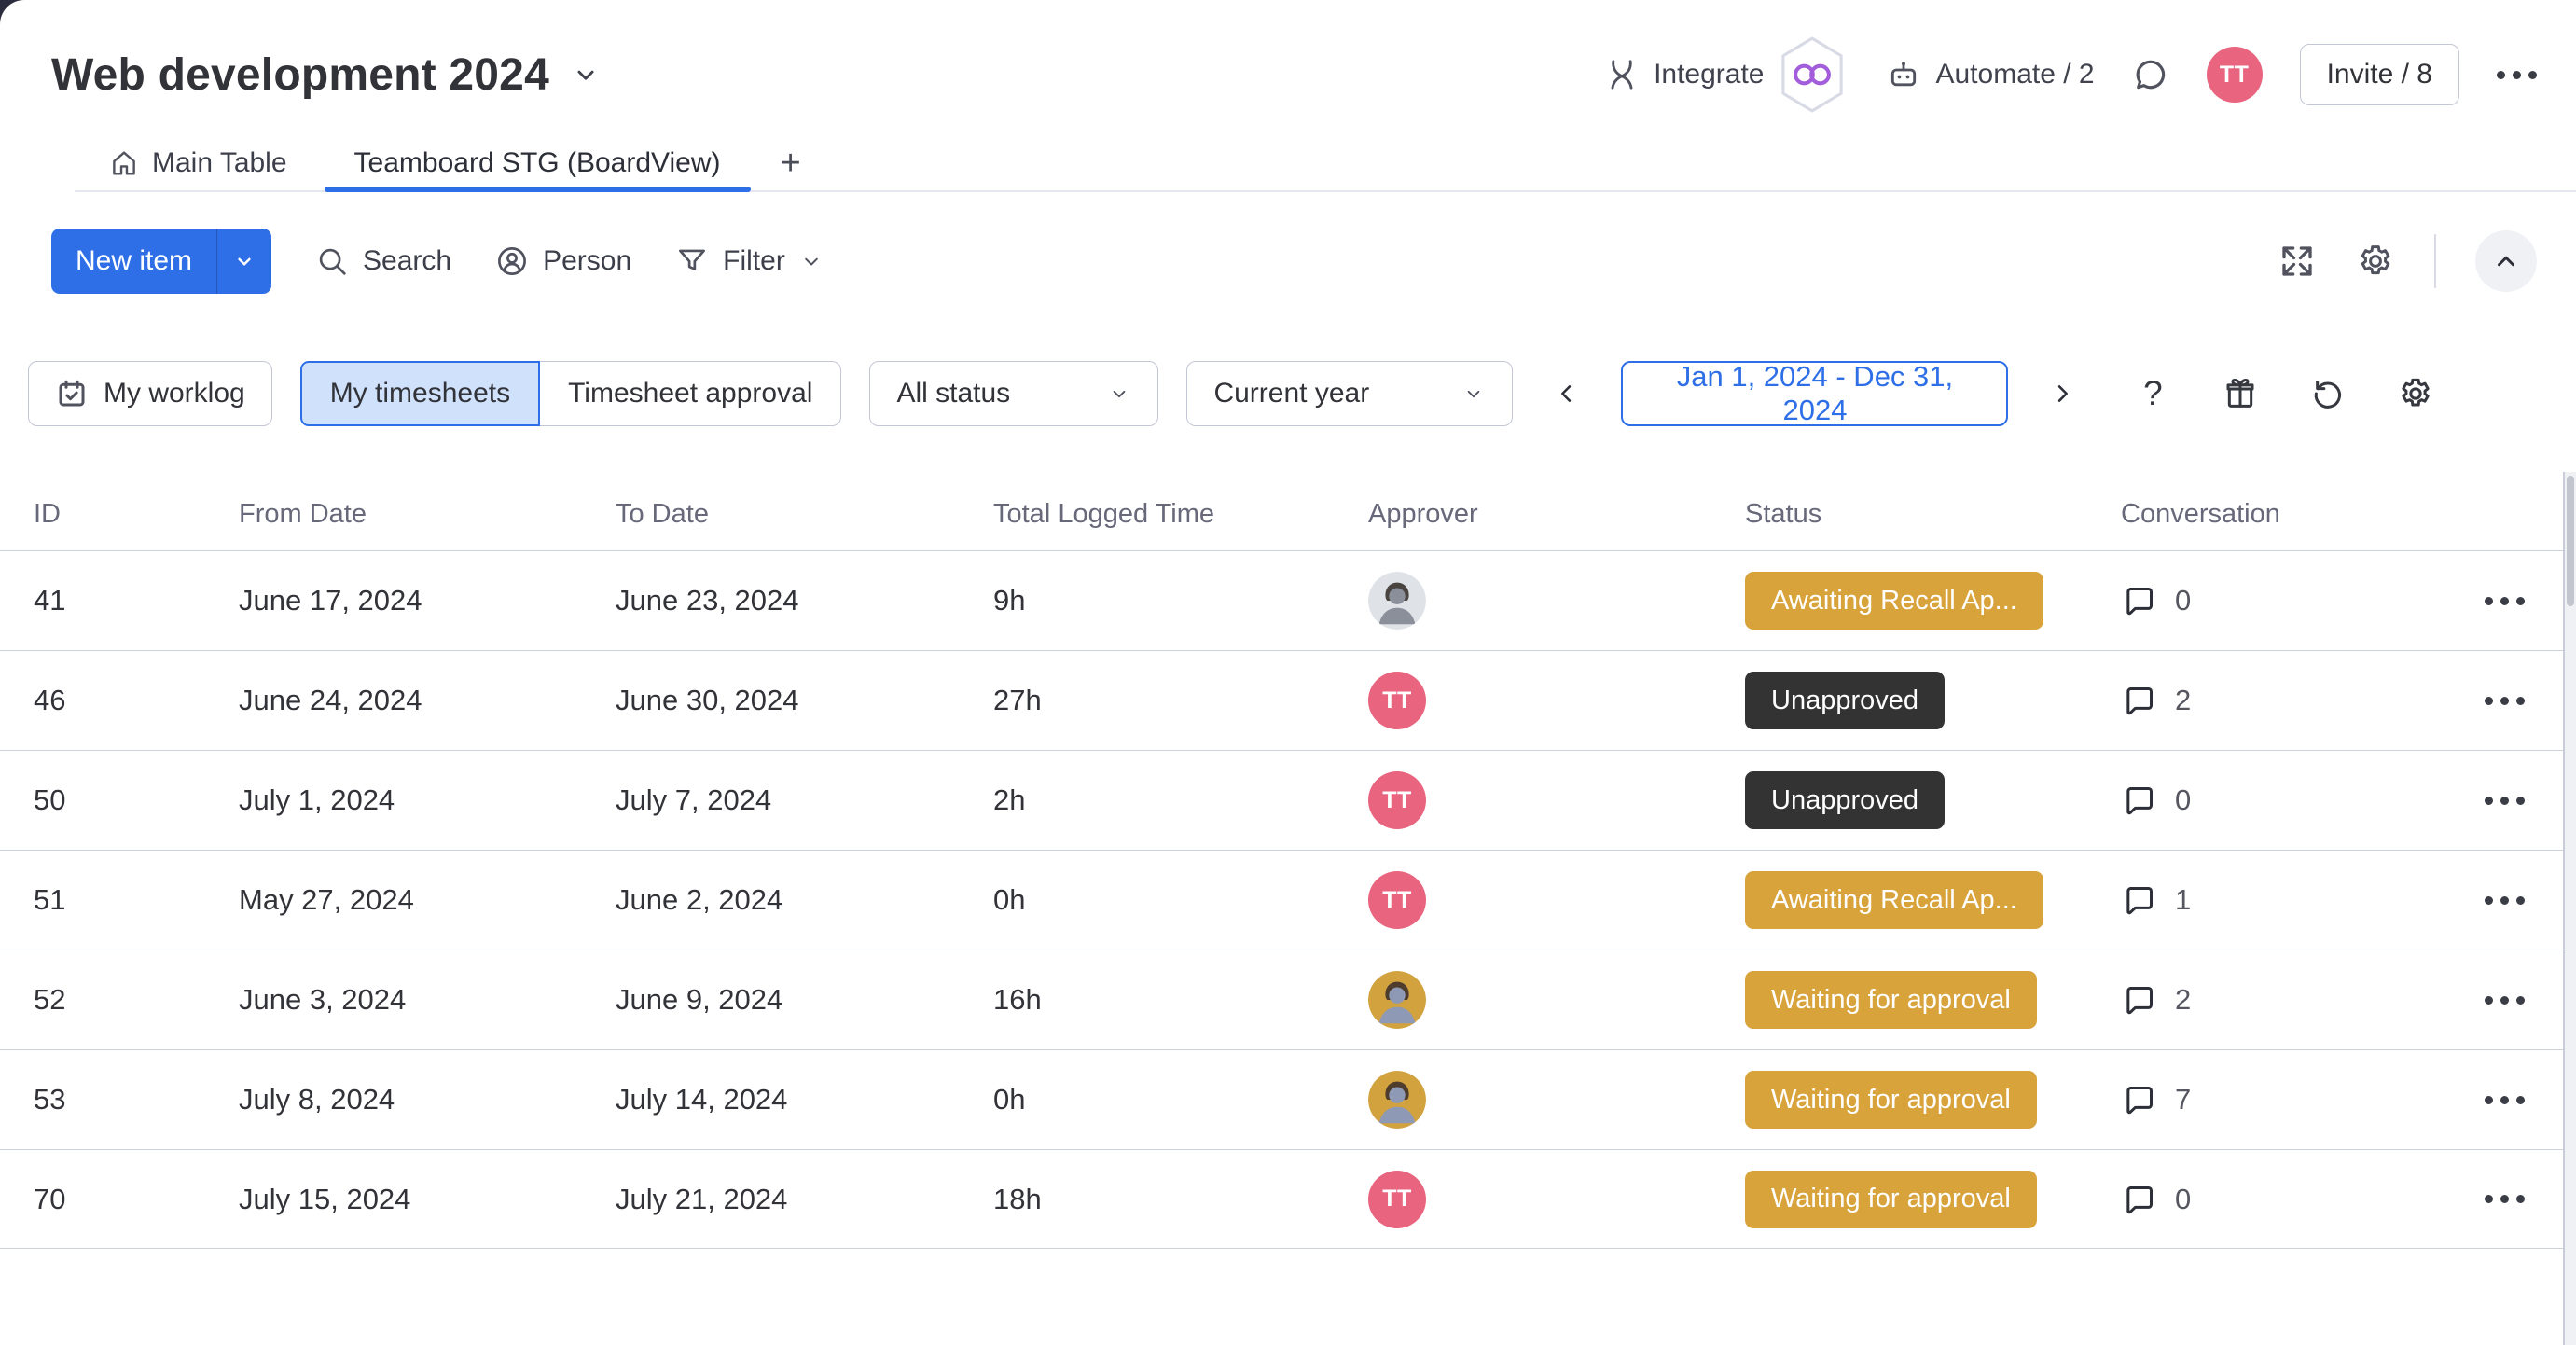 The height and width of the screenshot is (1345, 2576). What do you see at coordinates (1294, 74) in the screenshot?
I see `board-header: Web development 2024 Integrate` at bounding box center [1294, 74].